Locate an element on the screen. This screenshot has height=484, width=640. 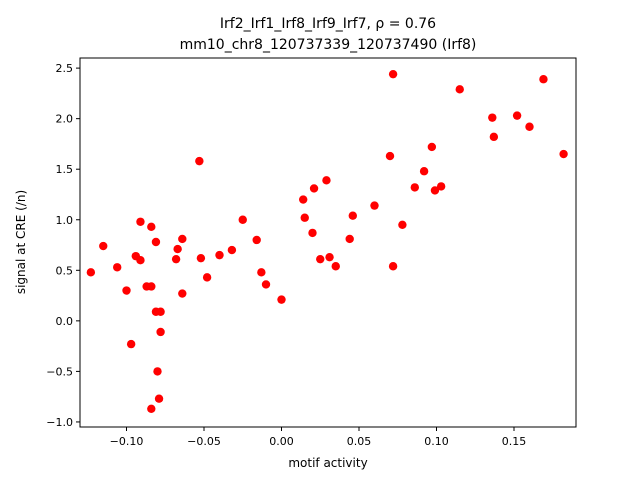
x-tick-label: 0.10 is located at coordinates (436, 441).